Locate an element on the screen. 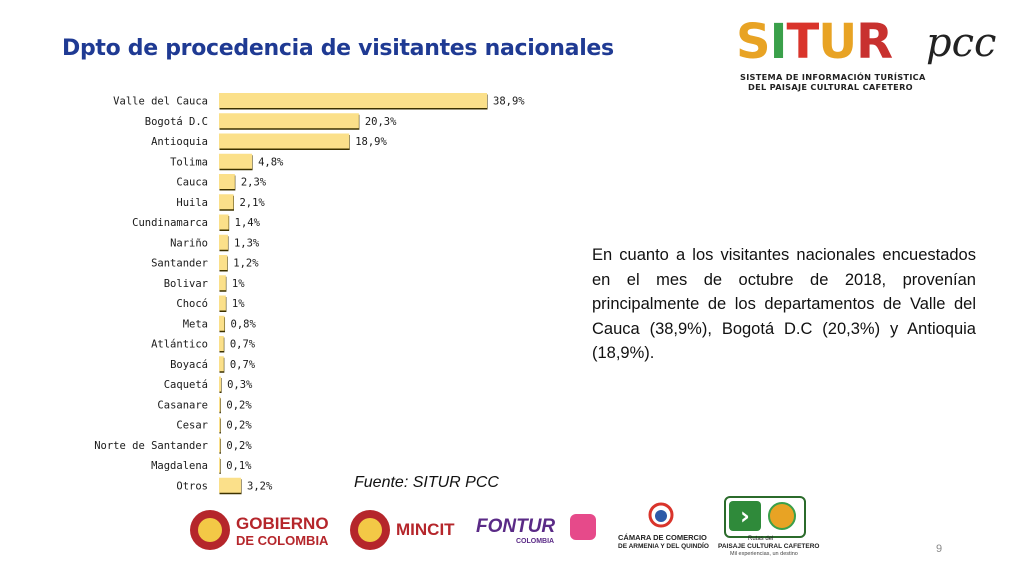  data-label: 20,3% is located at coordinates (381, 122).